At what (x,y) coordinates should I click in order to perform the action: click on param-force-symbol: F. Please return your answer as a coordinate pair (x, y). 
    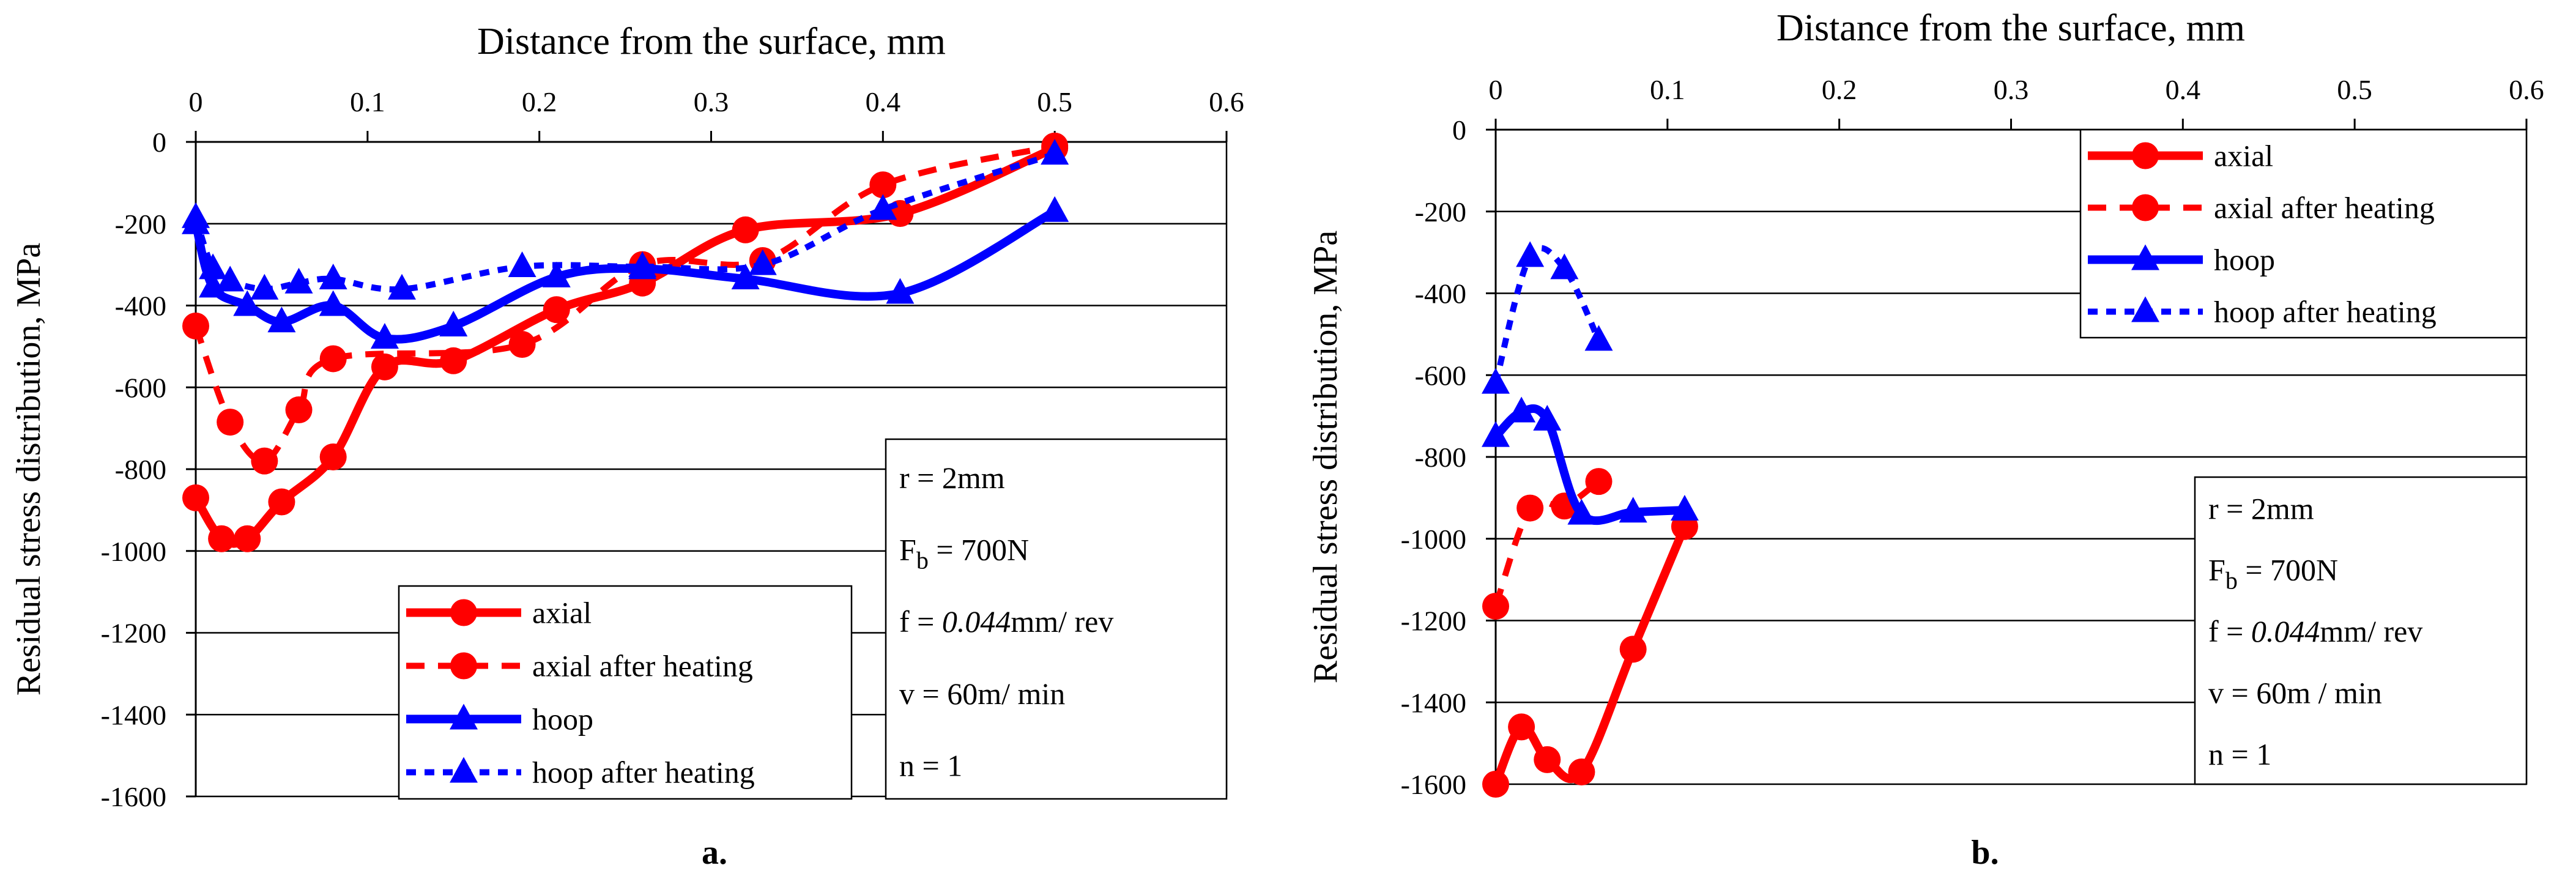
    Looking at the image, I should click on (907, 550).